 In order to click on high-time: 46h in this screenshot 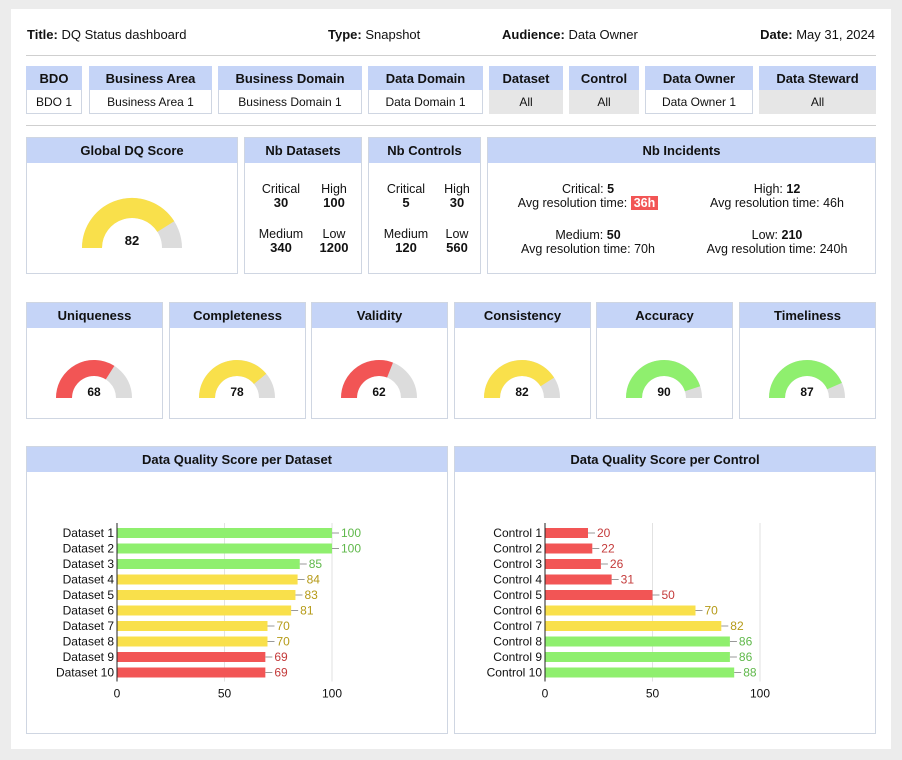, I will do `click(833, 203)`.